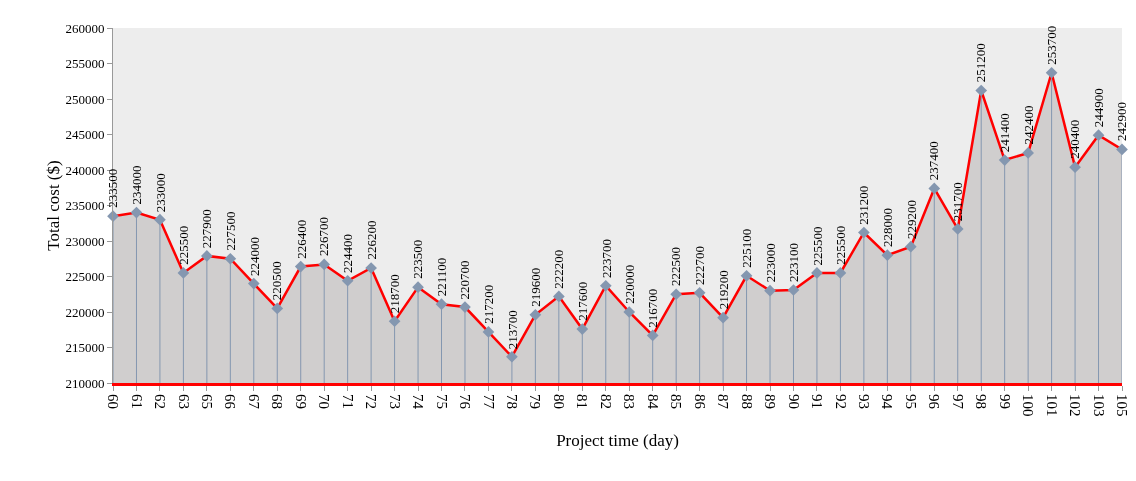  What do you see at coordinates (887, 228) in the screenshot?
I see `data-label: 228000` at bounding box center [887, 228].